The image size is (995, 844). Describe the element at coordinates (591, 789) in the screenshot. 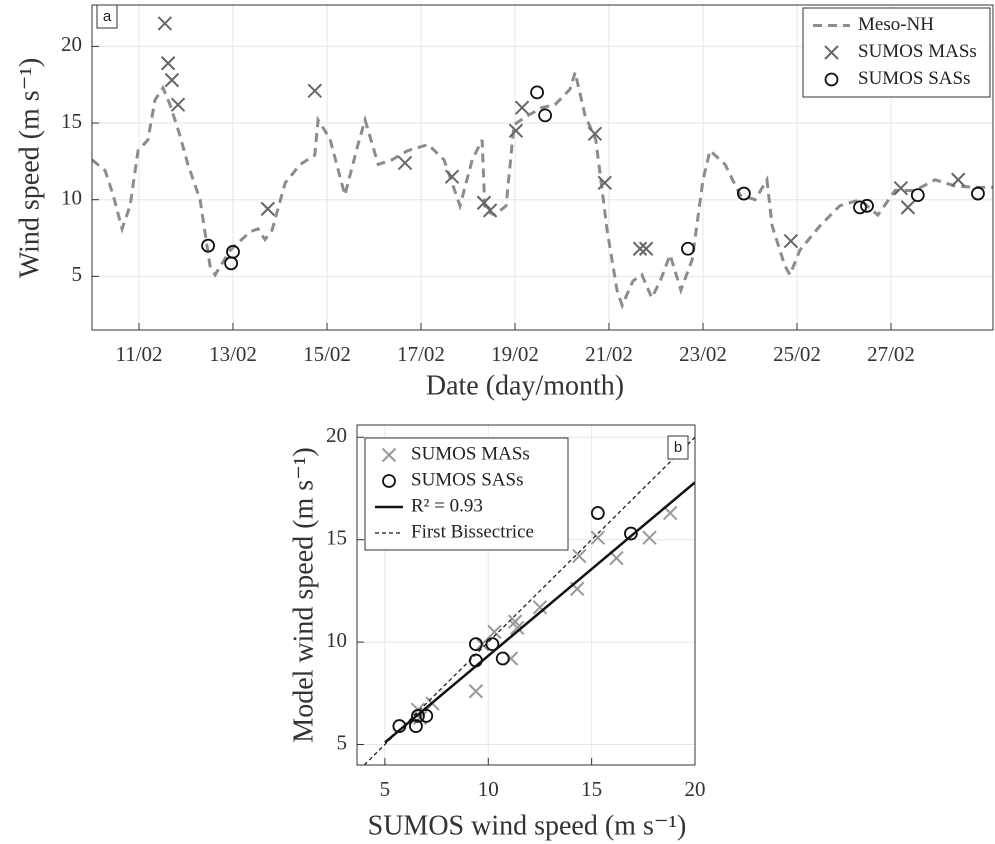

I see `x-tick-label: 15` at that location.